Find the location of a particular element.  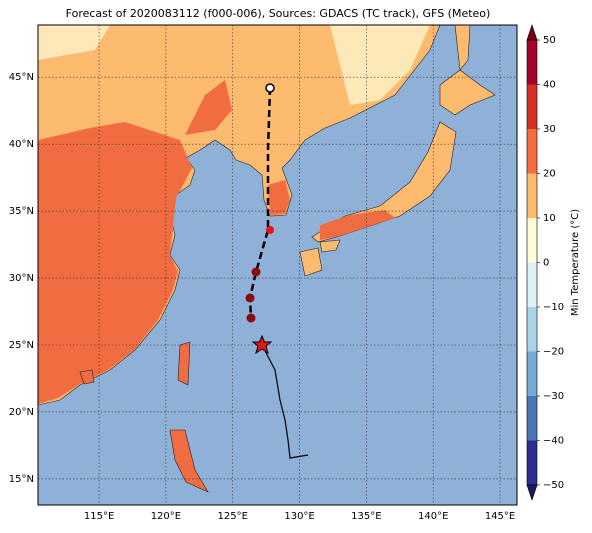

luzon is located at coordinates (189, 461).